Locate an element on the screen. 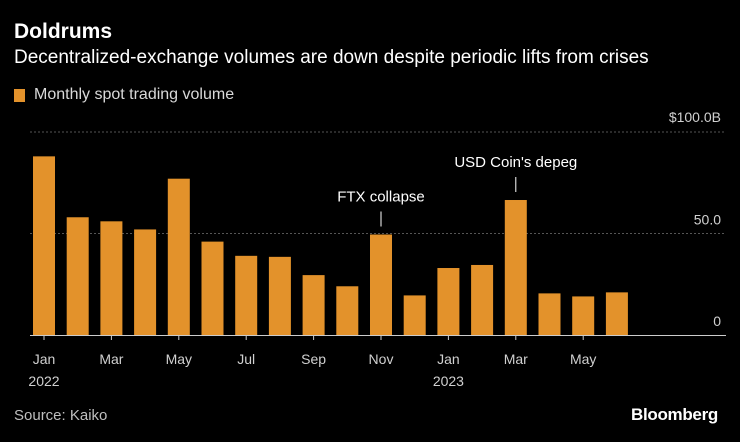 The image size is (740, 442). x-tick-year: 2023 is located at coordinates (448, 381).